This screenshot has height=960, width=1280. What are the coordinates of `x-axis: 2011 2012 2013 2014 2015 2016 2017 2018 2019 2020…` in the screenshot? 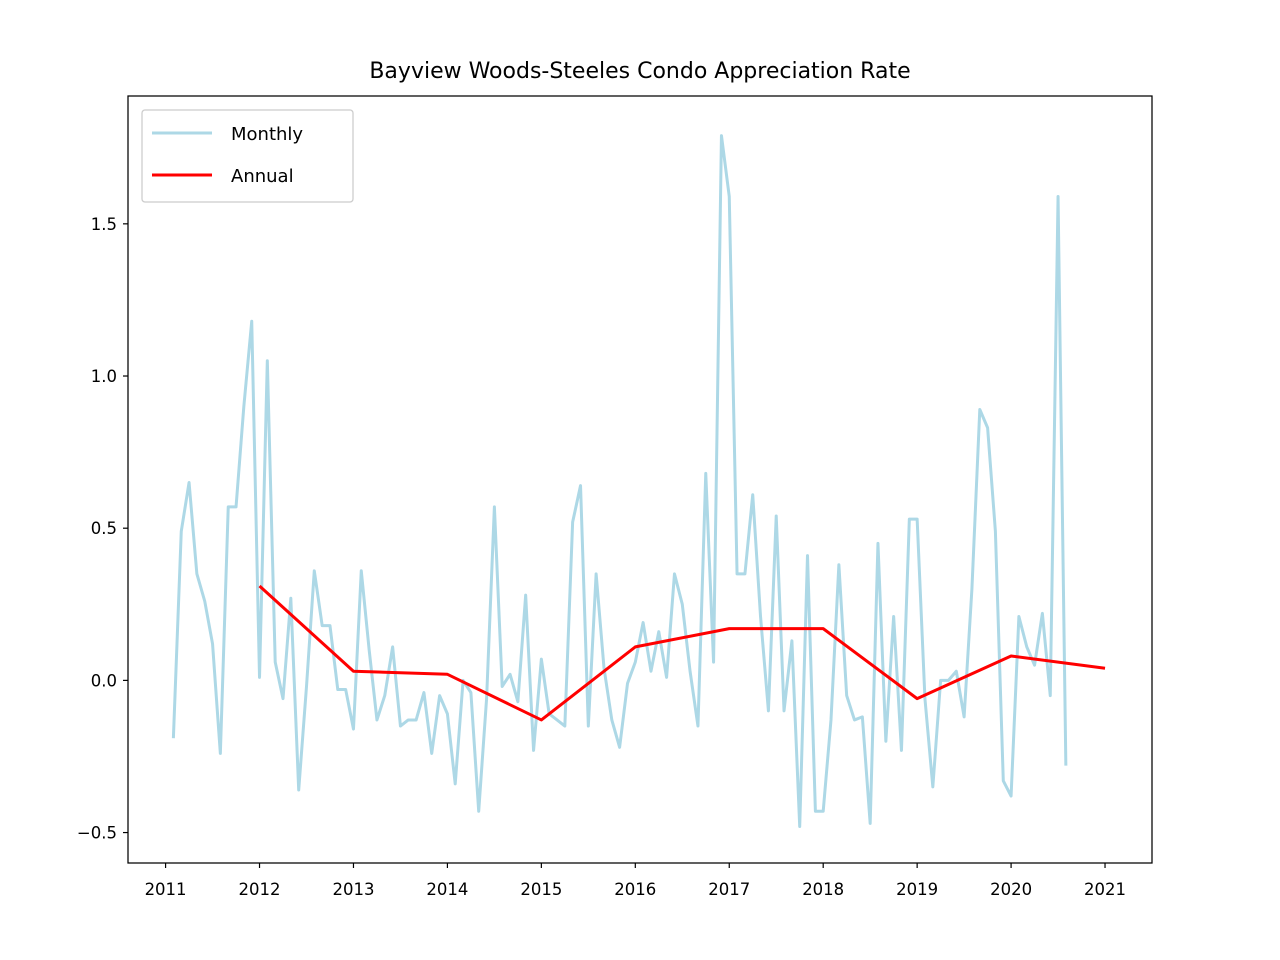 It's located at (635, 881).